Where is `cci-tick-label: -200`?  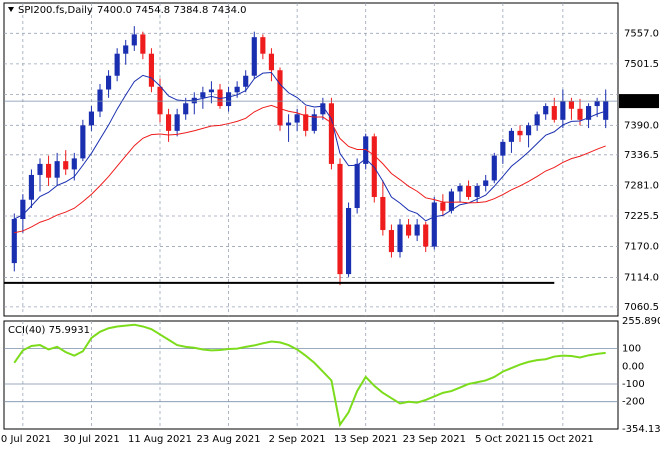 cci-tick-label: -200 is located at coordinates (633, 402).